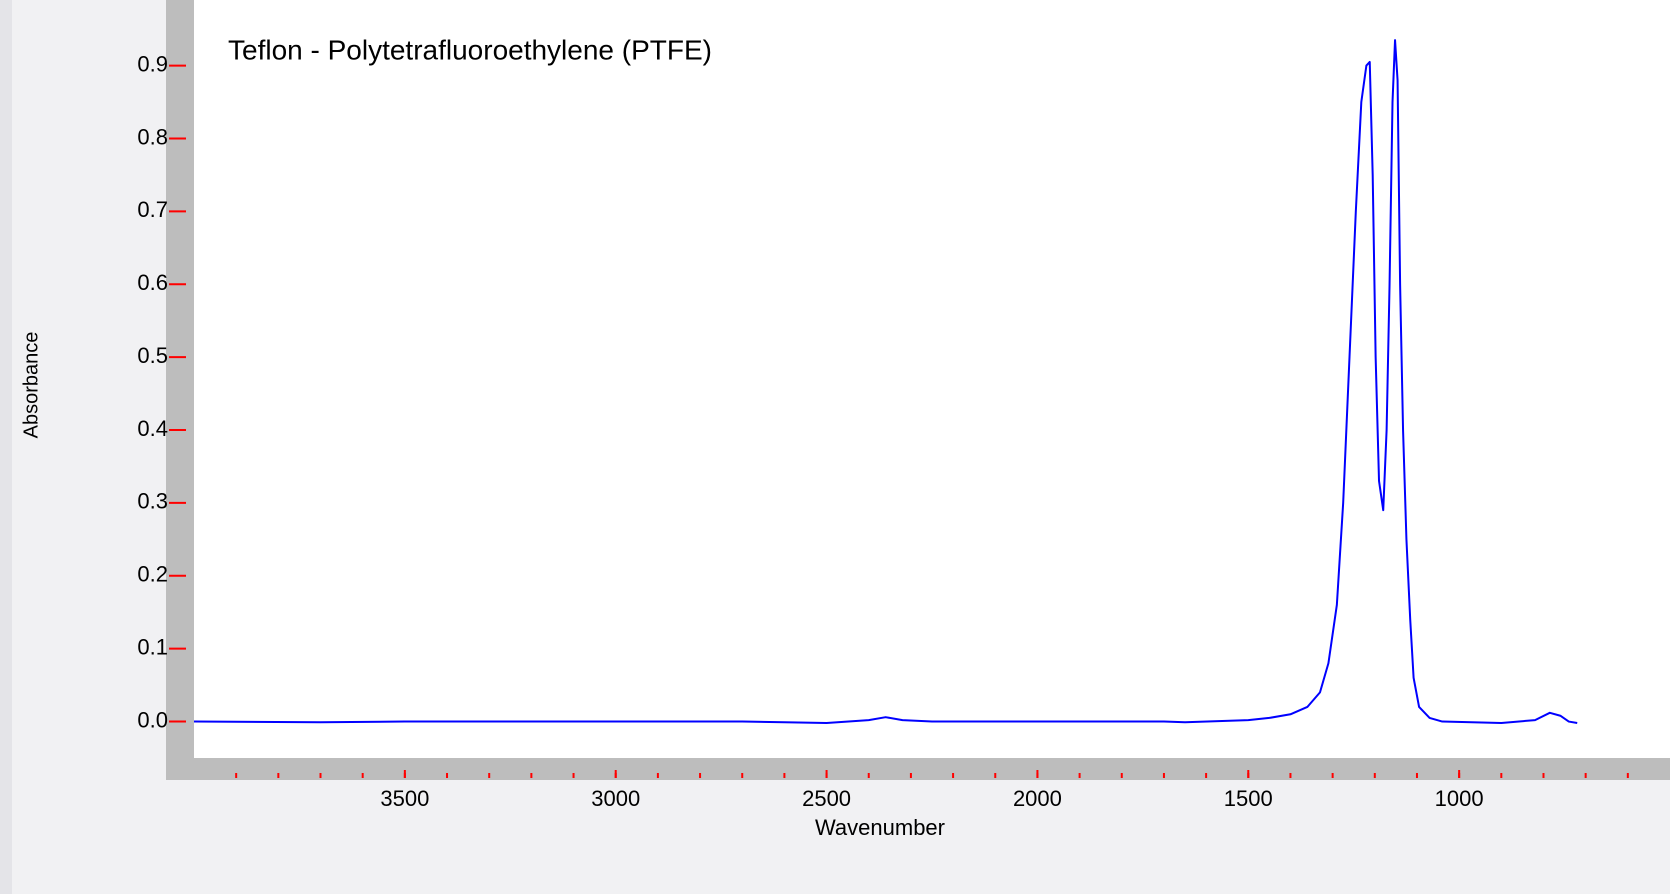  Describe the element at coordinates (152, 574) in the screenshot. I see `y-tick-label: 0.2` at that location.